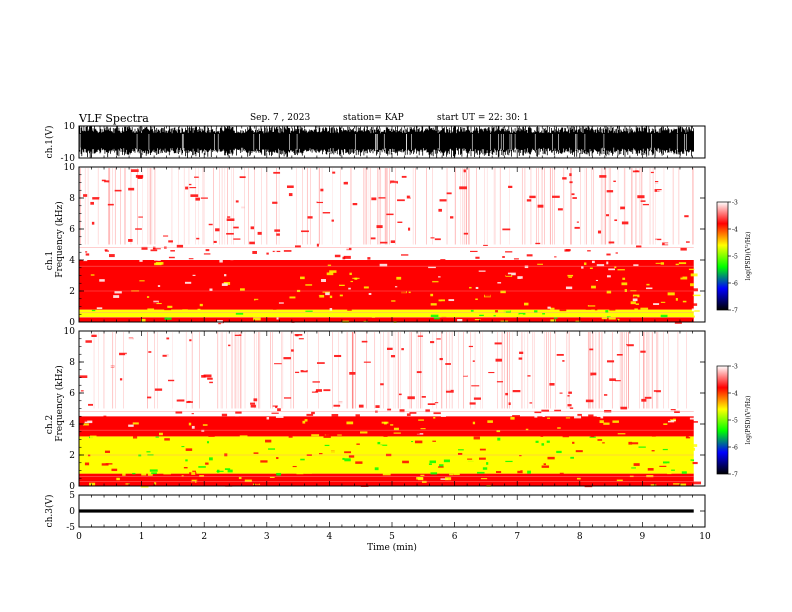 Image resolution: width=792 pixels, height=612 pixels. What do you see at coordinates (72, 394) in the screenshot?
I see `y-tick-label: 6` at bounding box center [72, 394].